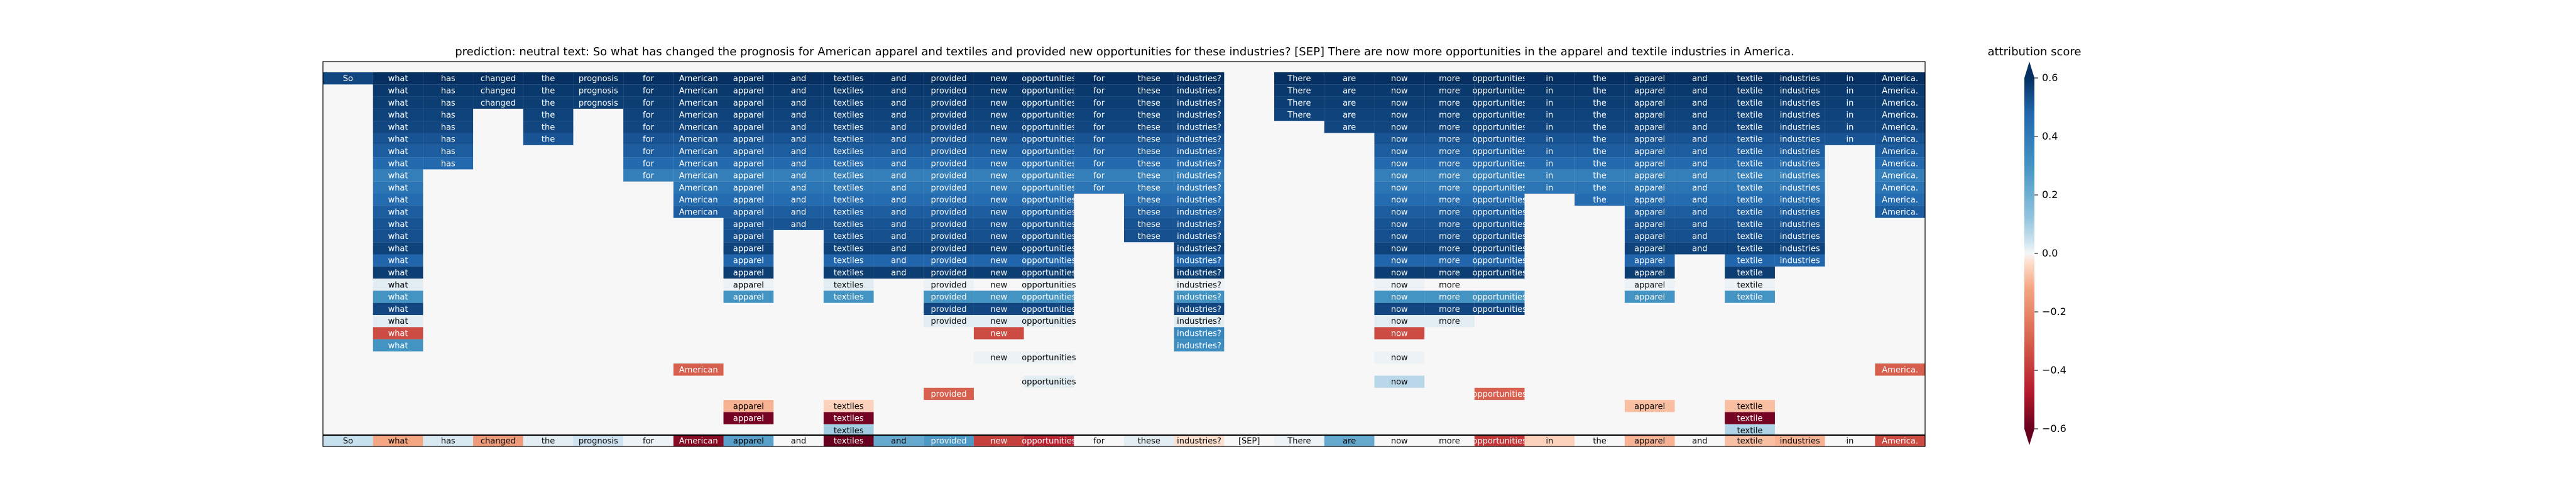 The height and width of the screenshot is (503, 2576). I want to click on heatmap-cell-r7-c10-label: textiles, so click(849, 164).